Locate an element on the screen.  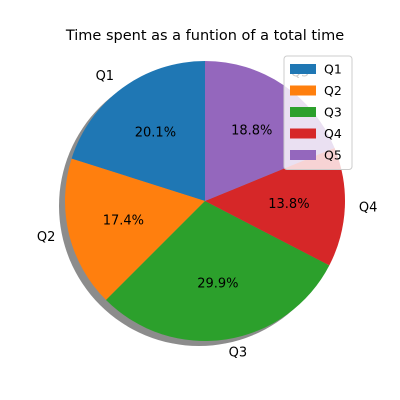
legend-swatch-q3 is located at coordinates (303, 112).